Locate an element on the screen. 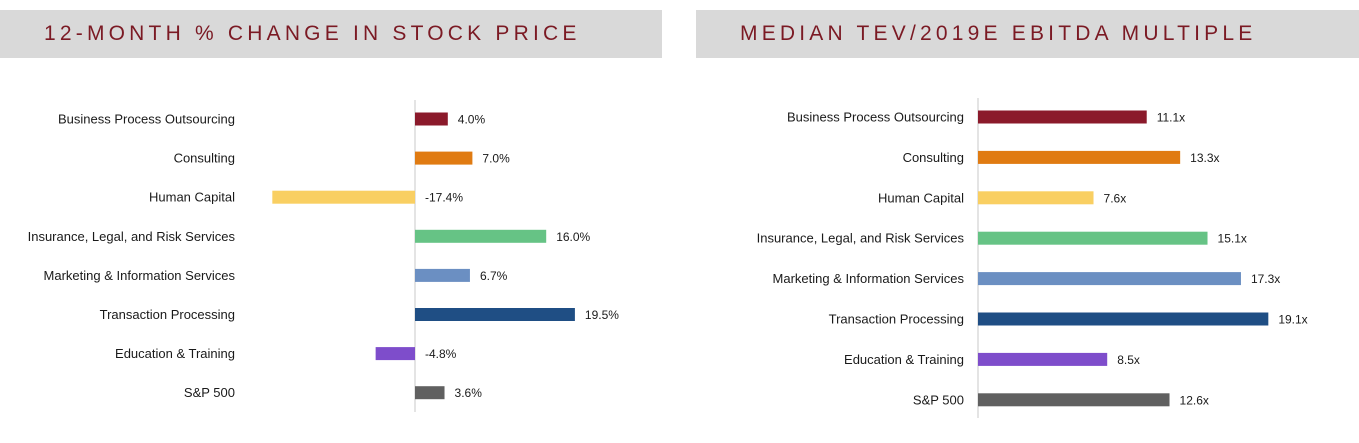  value-label-human-capital: 7.6x is located at coordinates (1115, 198).